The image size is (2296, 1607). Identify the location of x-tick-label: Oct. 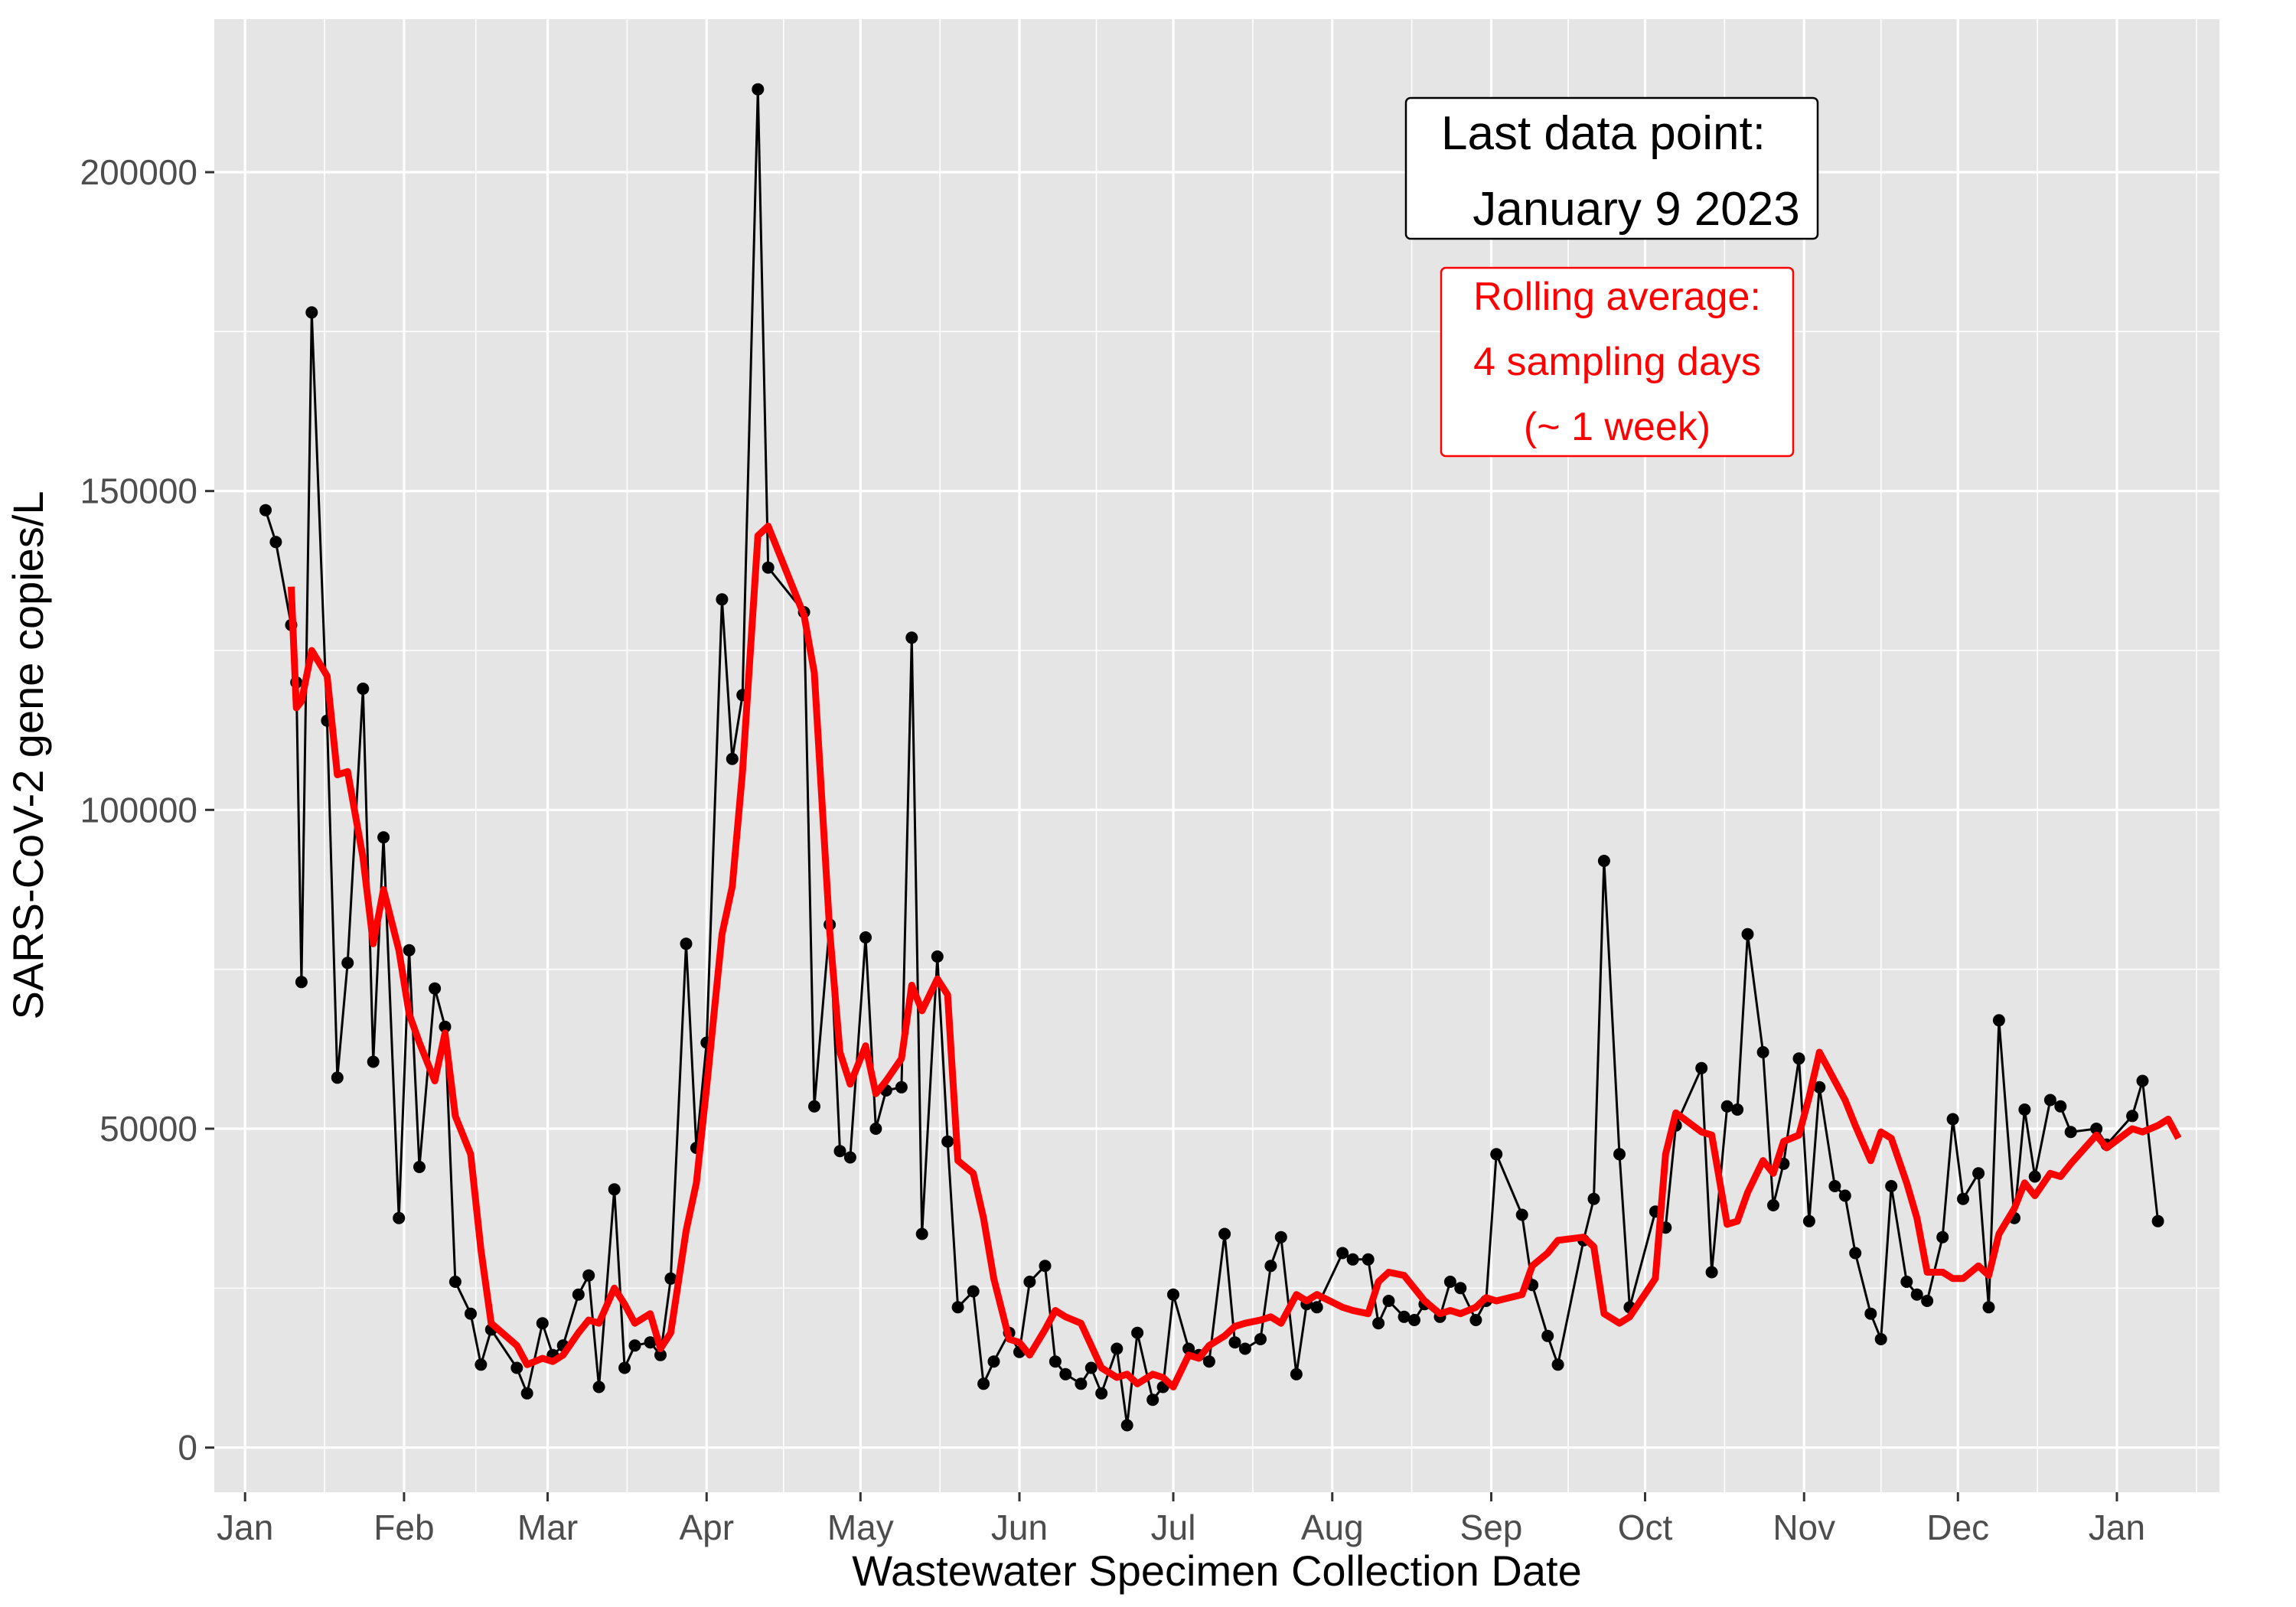
(1645, 1527).